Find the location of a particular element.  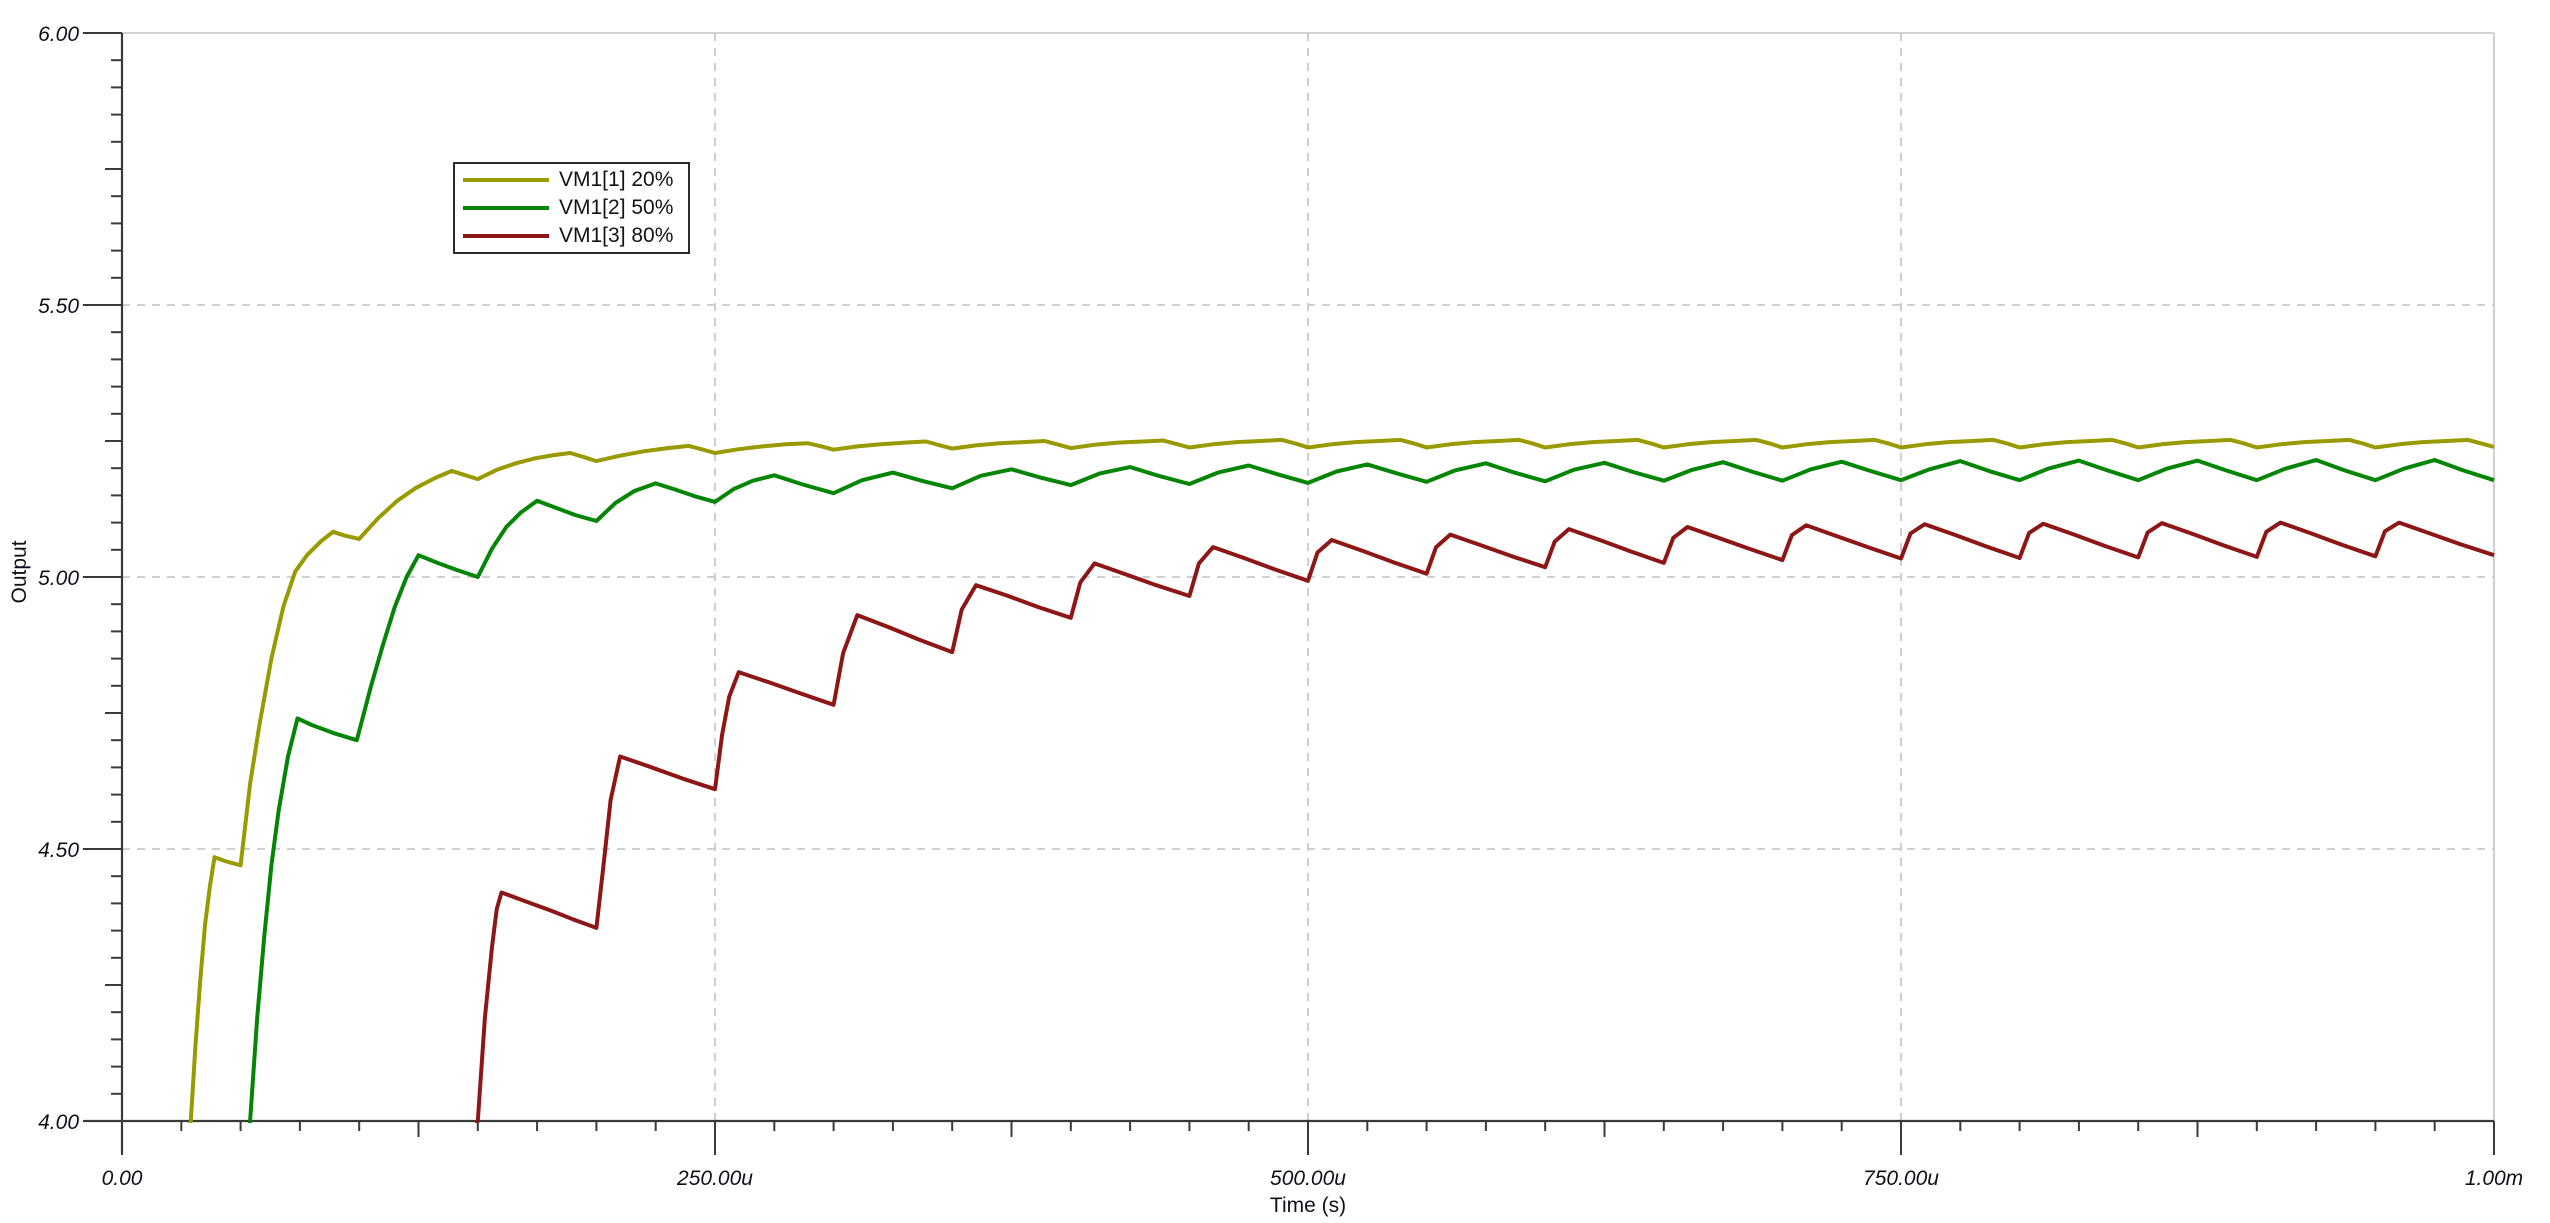

legend: VM1[1] 20% VM1[2] 50% VM1[3] 80% is located at coordinates (571, 208).